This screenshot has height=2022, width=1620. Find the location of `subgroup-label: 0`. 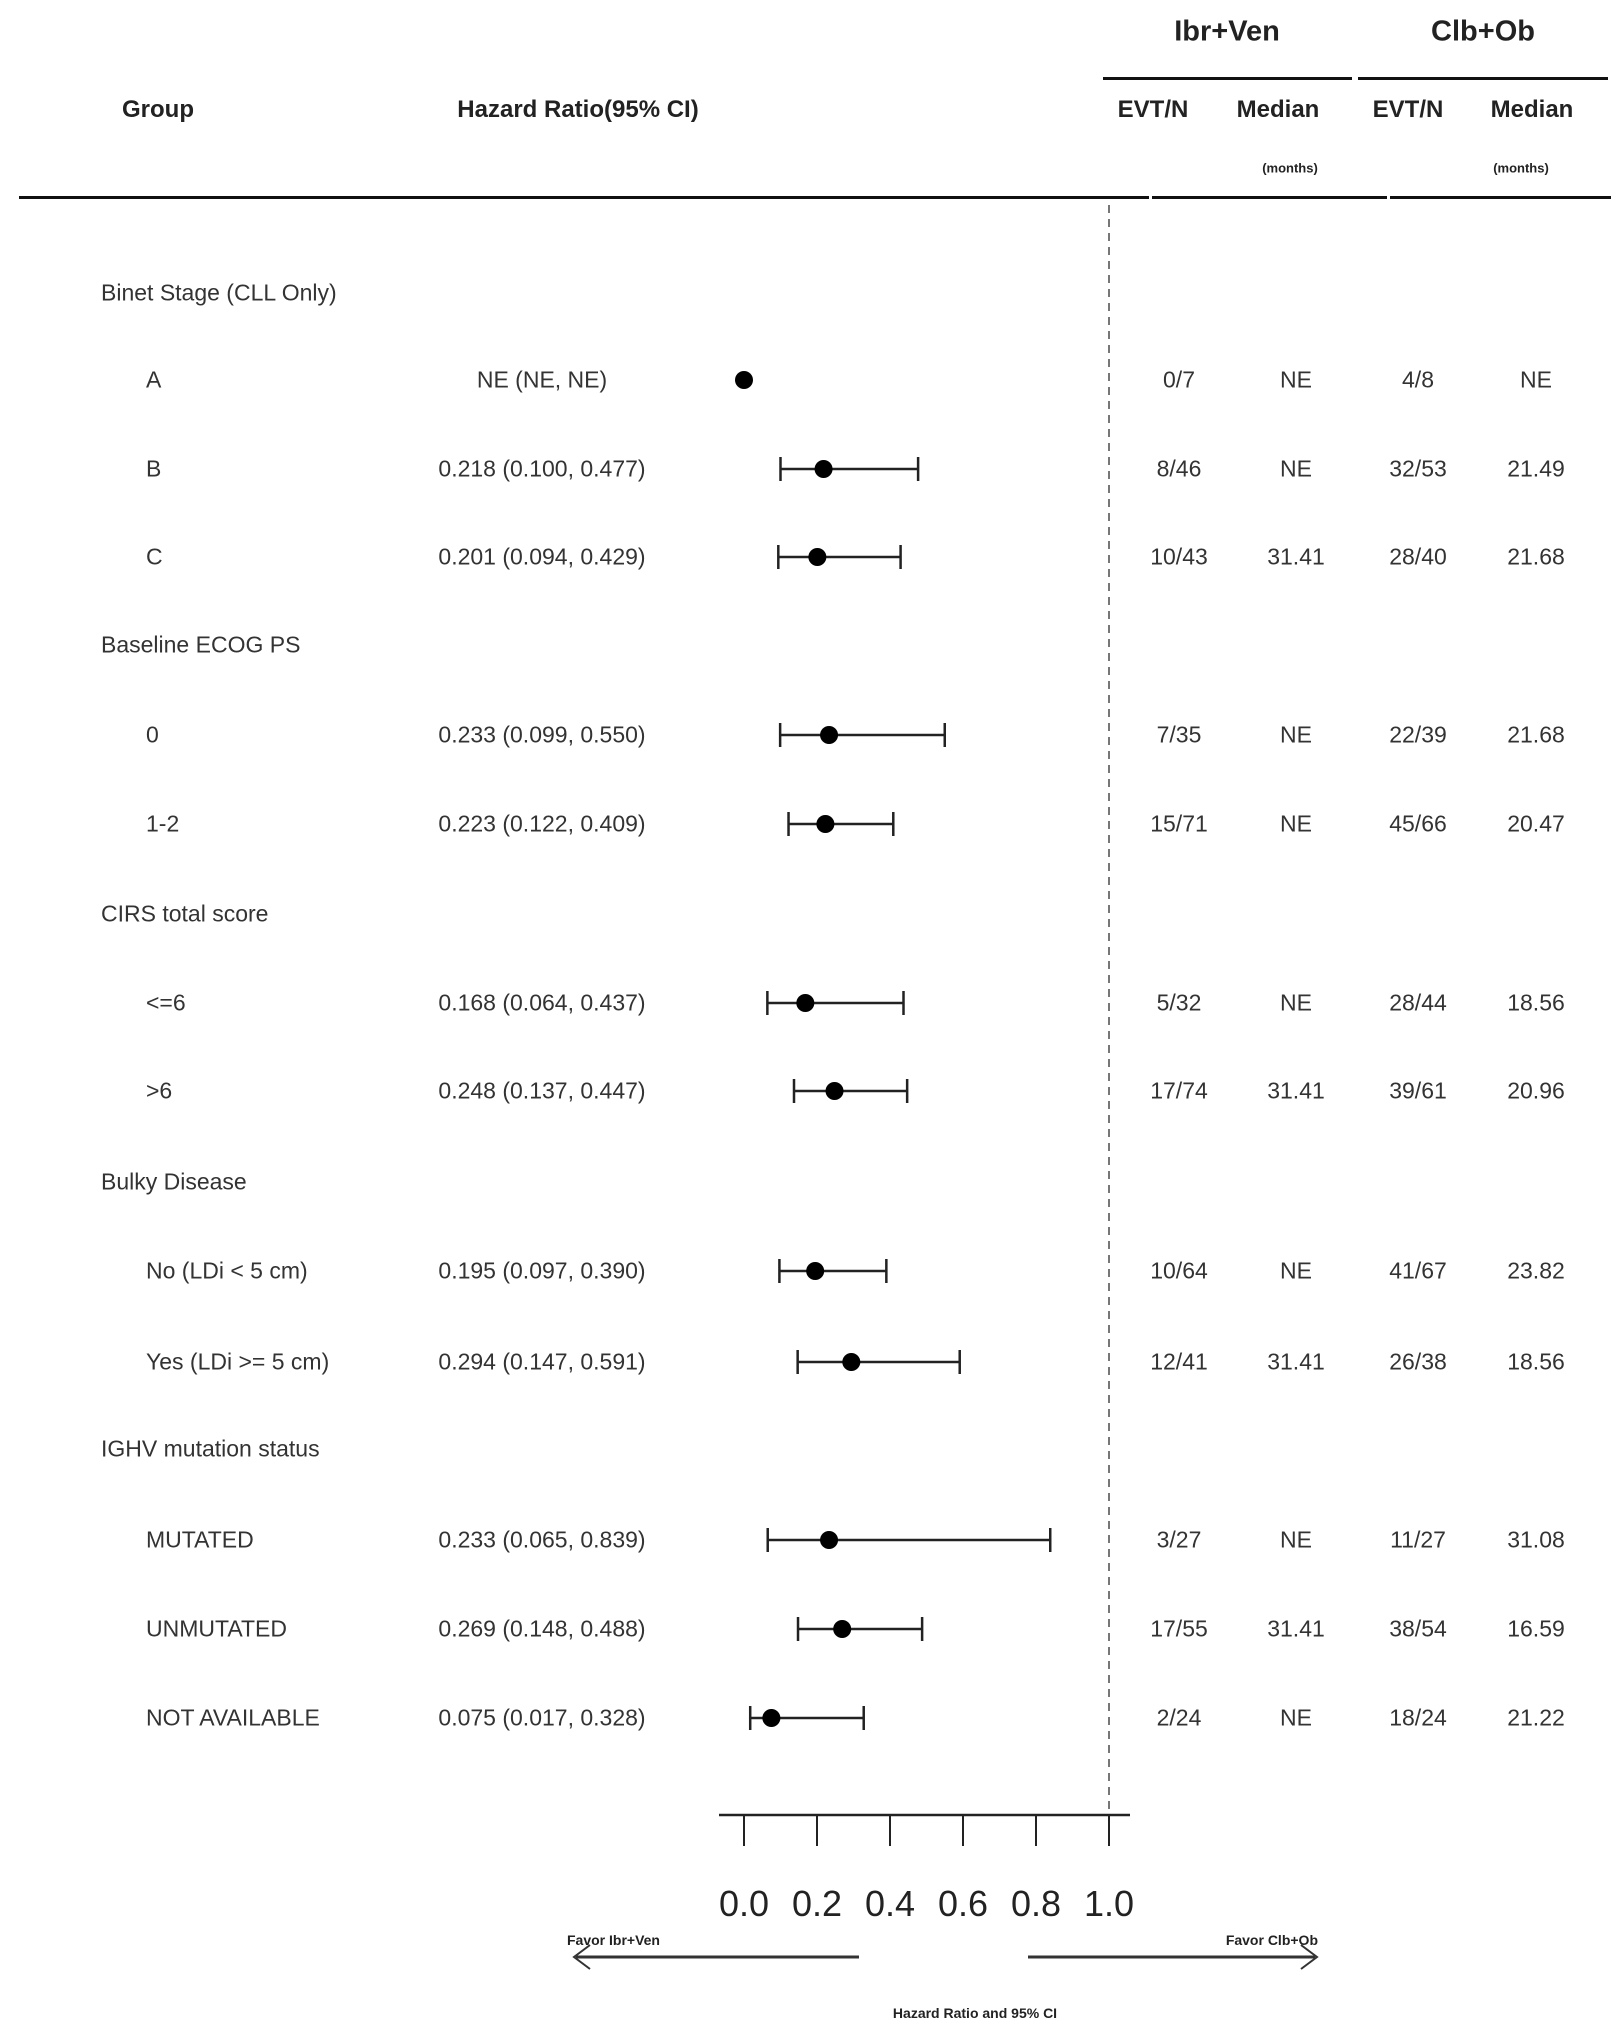

subgroup-label: 0 is located at coordinates (152, 734).